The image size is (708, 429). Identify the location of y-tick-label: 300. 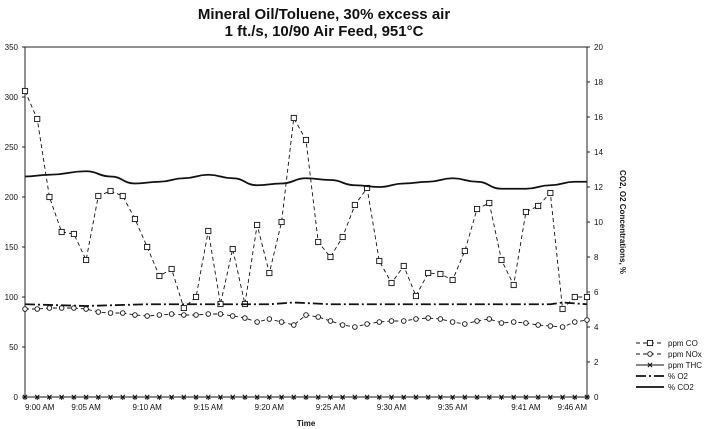
(12, 97).